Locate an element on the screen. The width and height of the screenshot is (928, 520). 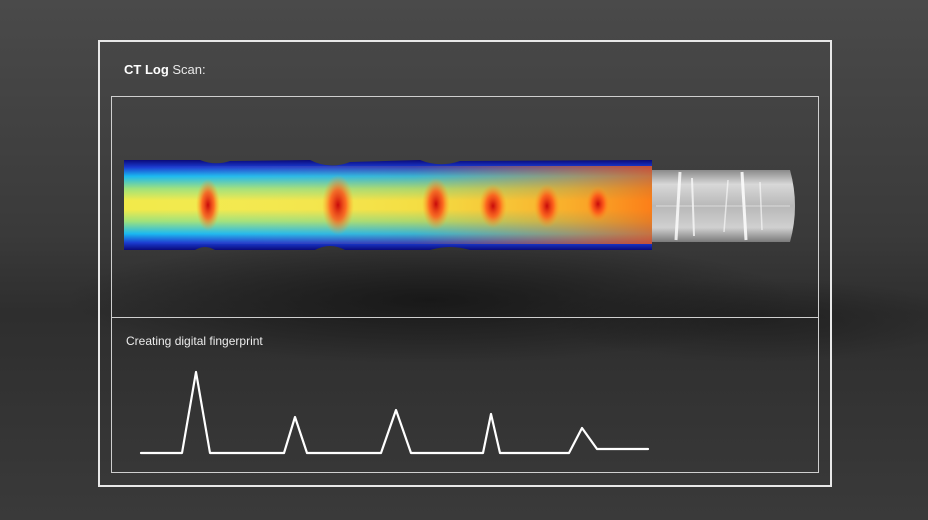
panel-title-rest: Scan: is located at coordinates (187, 69).